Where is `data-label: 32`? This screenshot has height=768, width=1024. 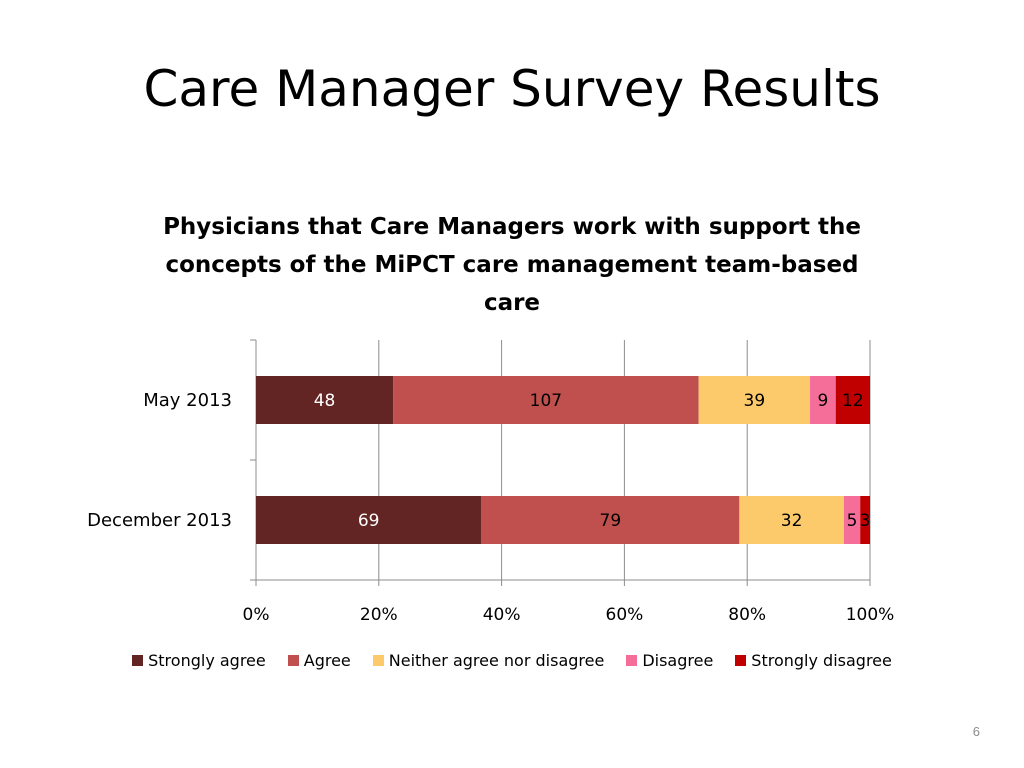 data-label: 32 is located at coordinates (792, 521).